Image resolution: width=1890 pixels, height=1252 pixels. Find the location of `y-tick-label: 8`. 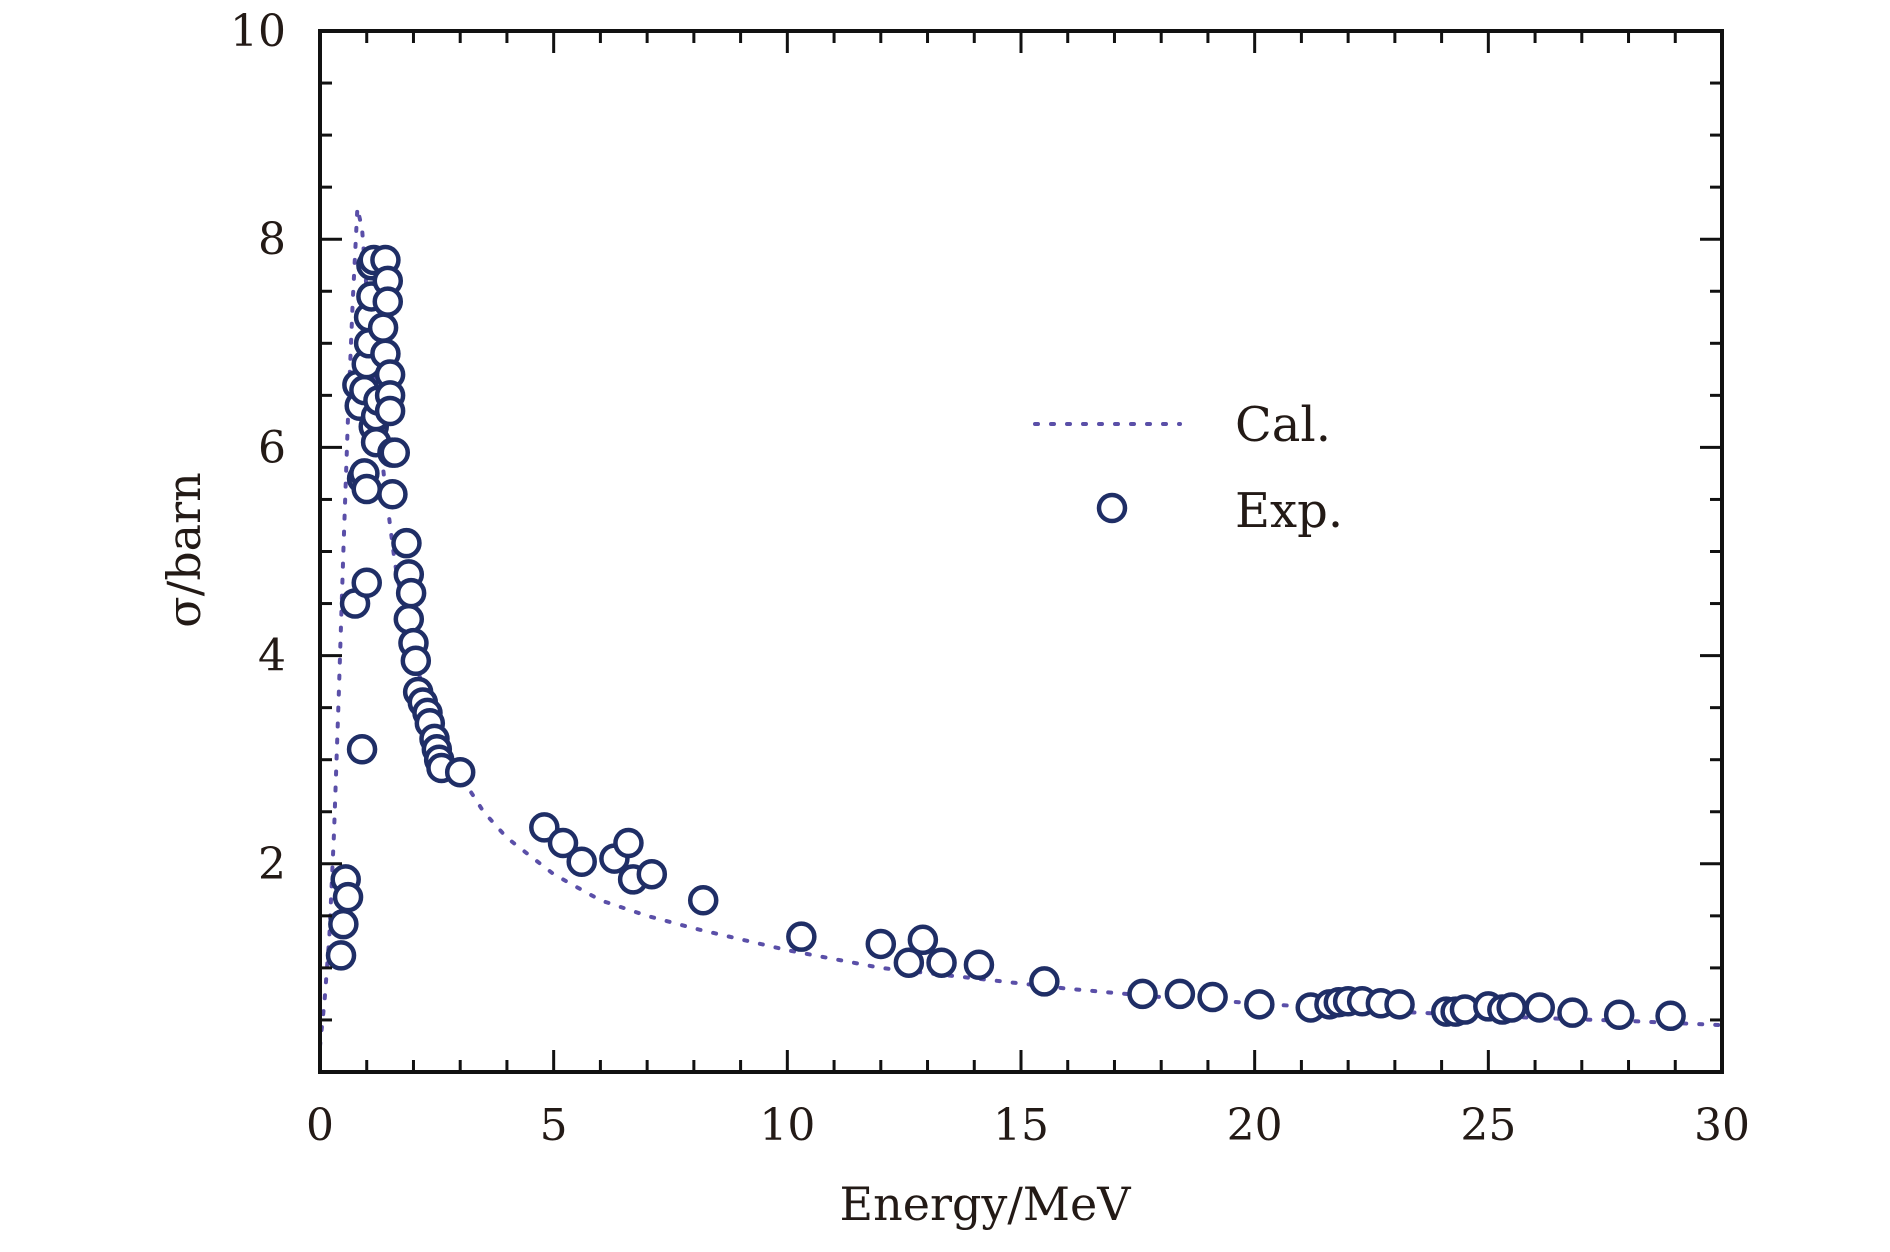

y-tick-label: 8 is located at coordinates (272, 239).